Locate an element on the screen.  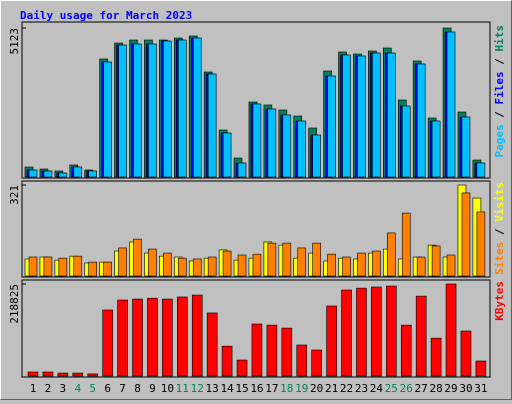
x-tick-label: 30 is located at coordinates (465, 388).